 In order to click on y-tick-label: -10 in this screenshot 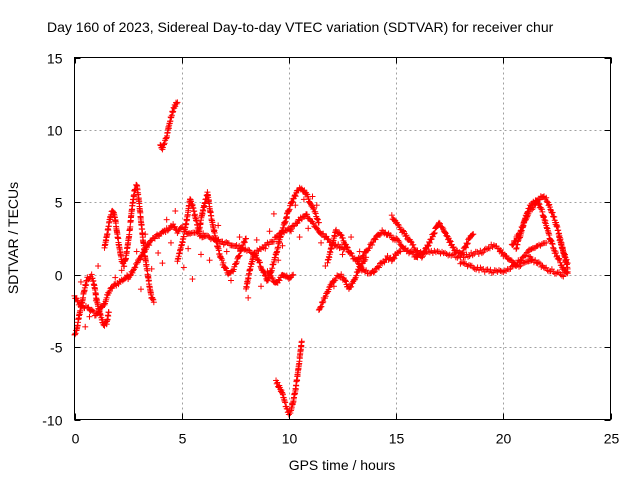, I will do `click(52, 421)`.